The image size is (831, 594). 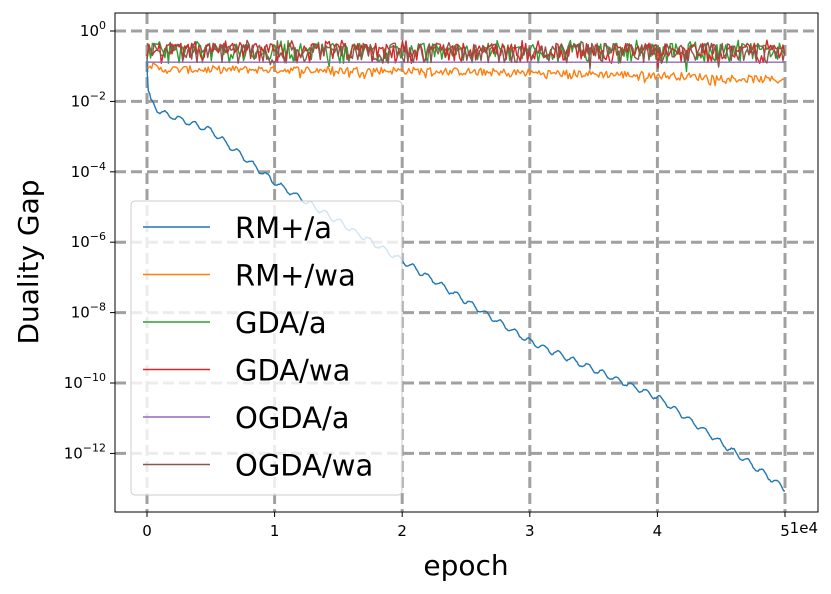 What do you see at coordinates (292, 418) in the screenshot?
I see `legend-label: OGDA/a` at bounding box center [292, 418].